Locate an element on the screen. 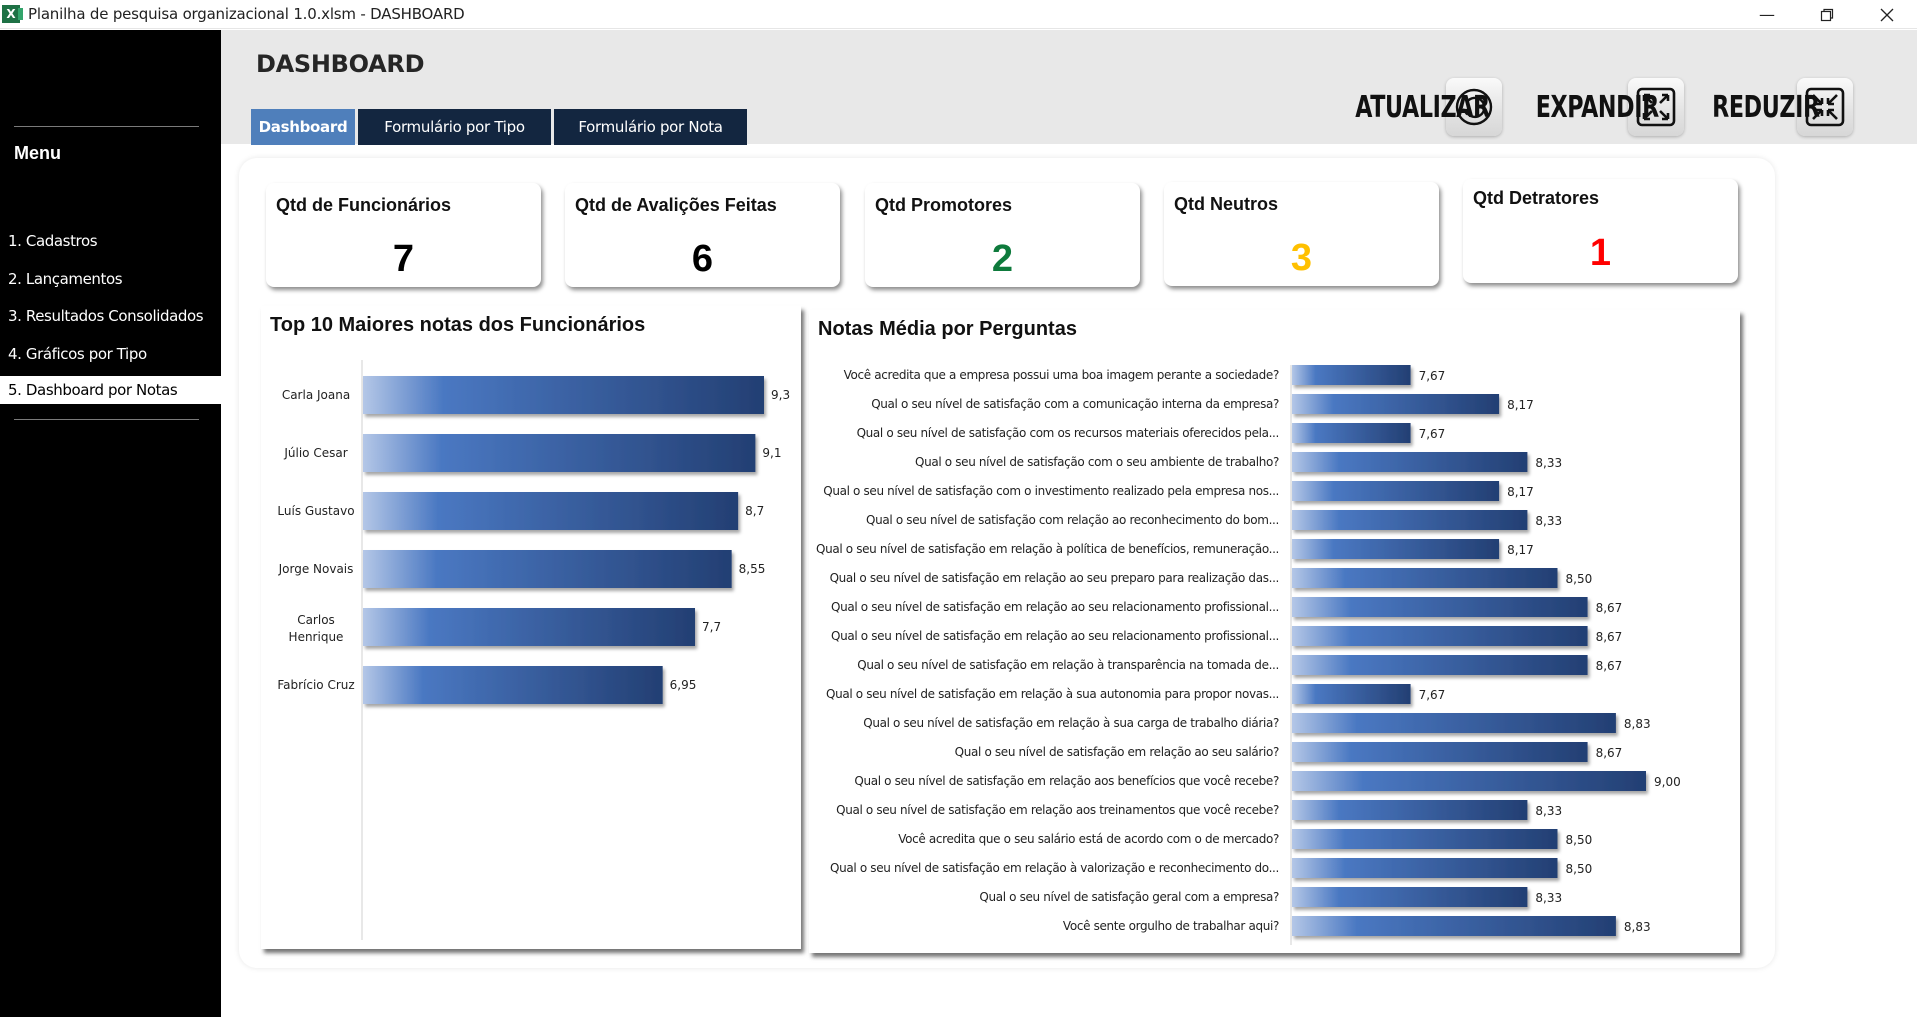  category-label: Carlos Henrique is located at coordinates (316, 628).